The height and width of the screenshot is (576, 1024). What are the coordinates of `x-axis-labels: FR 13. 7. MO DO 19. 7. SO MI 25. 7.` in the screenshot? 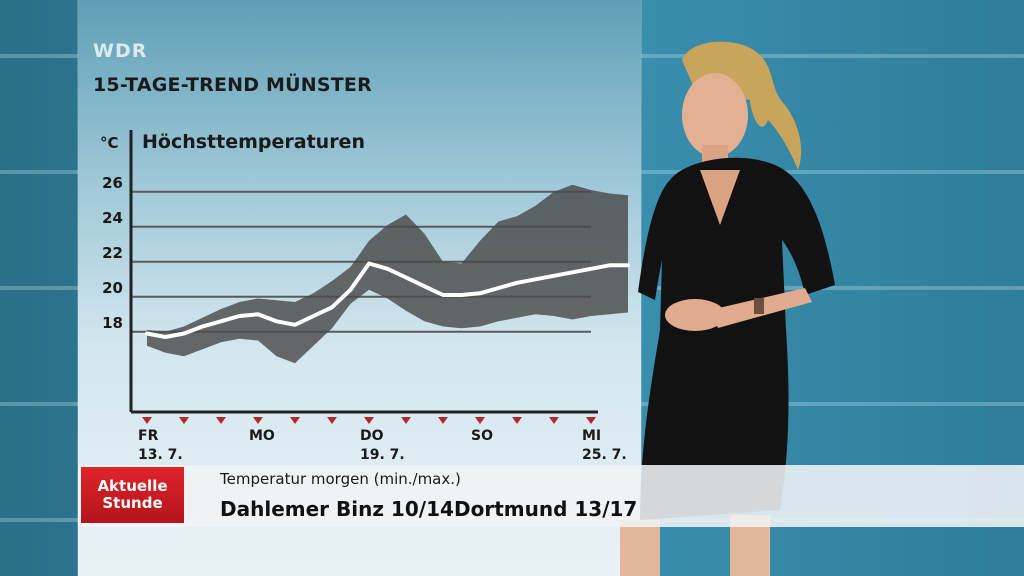 It's located at (382, 440).